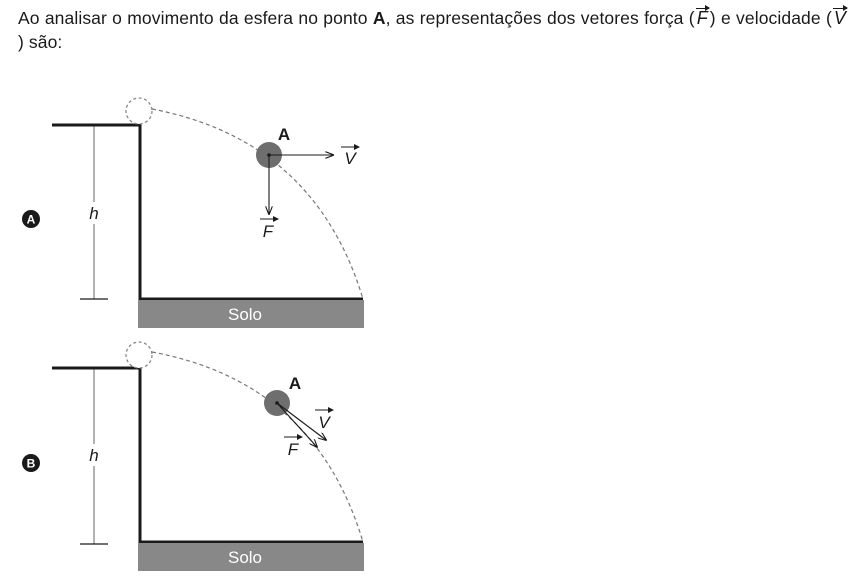 This screenshot has width=856, height=583. I want to click on option-b-badge: B, so click(31, 463).